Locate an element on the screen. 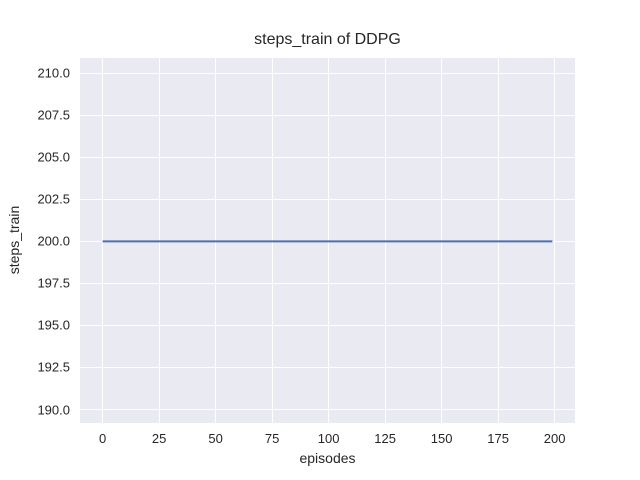 Image resolution: width=640 pixels, height=480 pixels. series-layer is located at coordinates (327, 241).